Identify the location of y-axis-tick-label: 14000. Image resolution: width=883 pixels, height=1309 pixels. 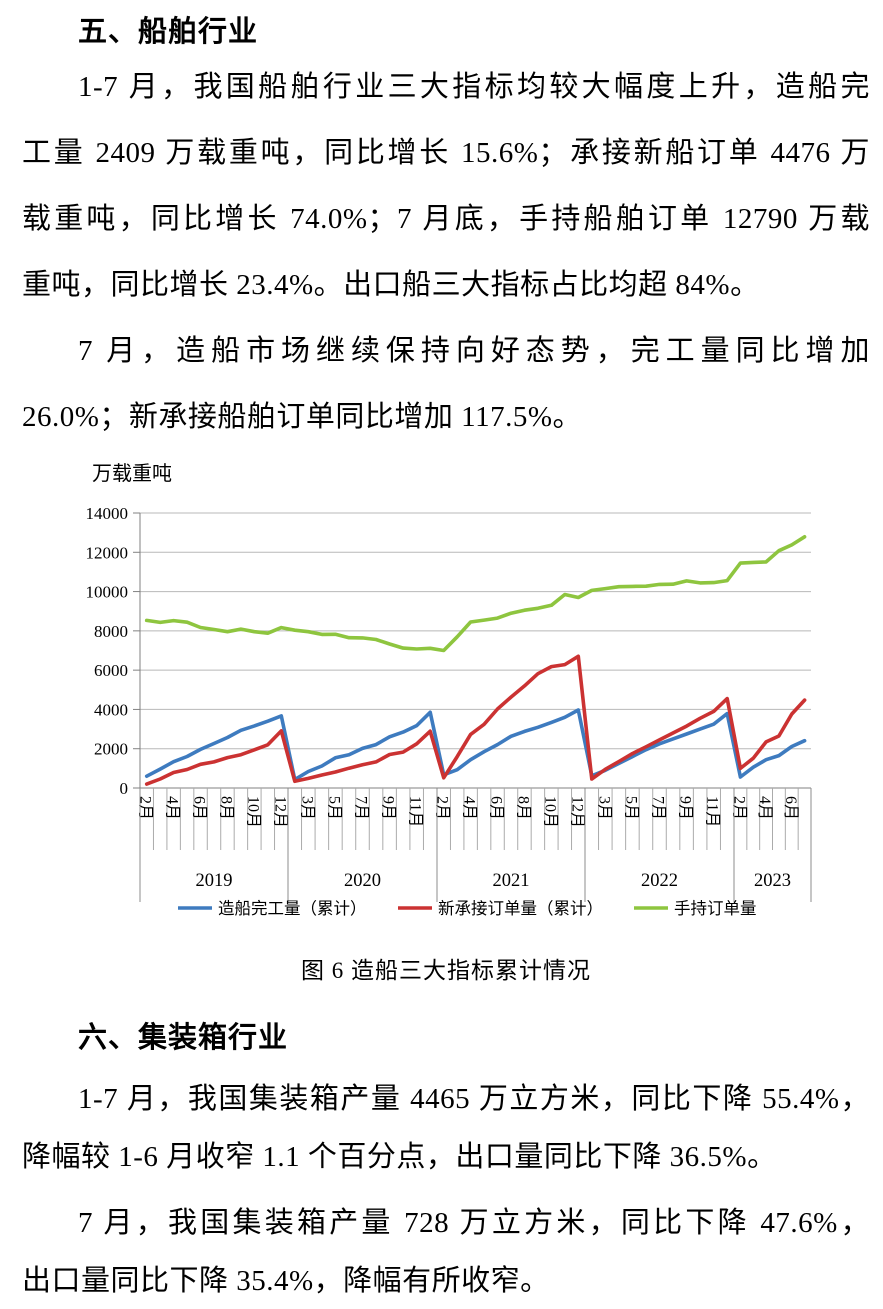
(107, 513).